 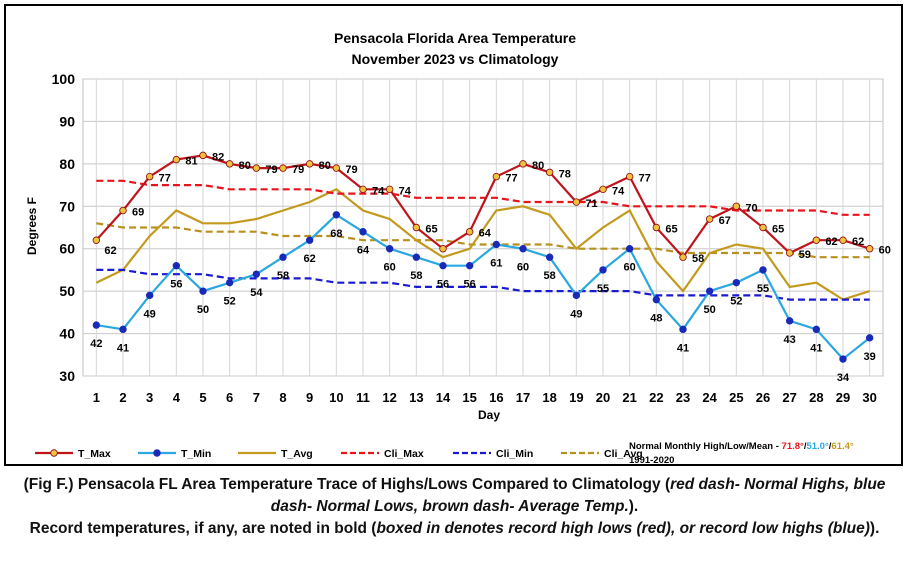 What do you see at coordinates (67, 334) in the screenshot?
I see `y-tick-label: 40` at bounding box center [67, 334].